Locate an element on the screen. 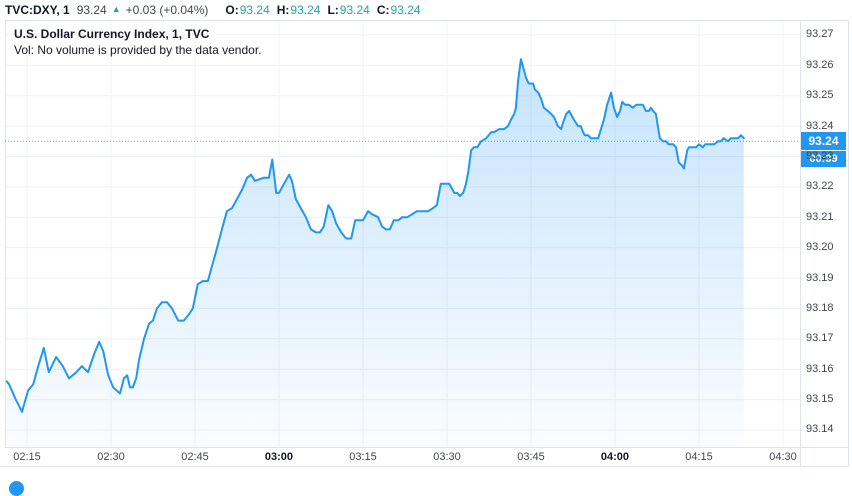 Image resolution: width=852 pixels, height=496 pixels. high-value: 93.24 is located at coordinates (305, 9).